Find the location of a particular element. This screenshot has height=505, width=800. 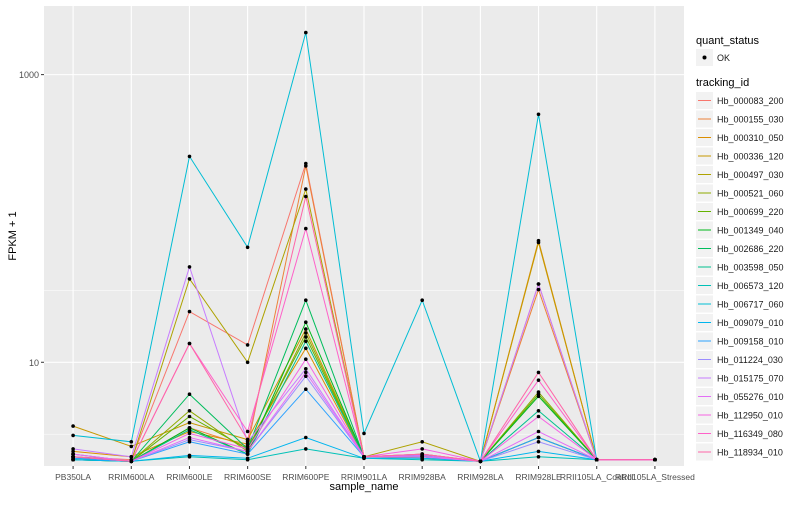

y-axis-title: FPKM + 1 is located at coordinates (13, 235).